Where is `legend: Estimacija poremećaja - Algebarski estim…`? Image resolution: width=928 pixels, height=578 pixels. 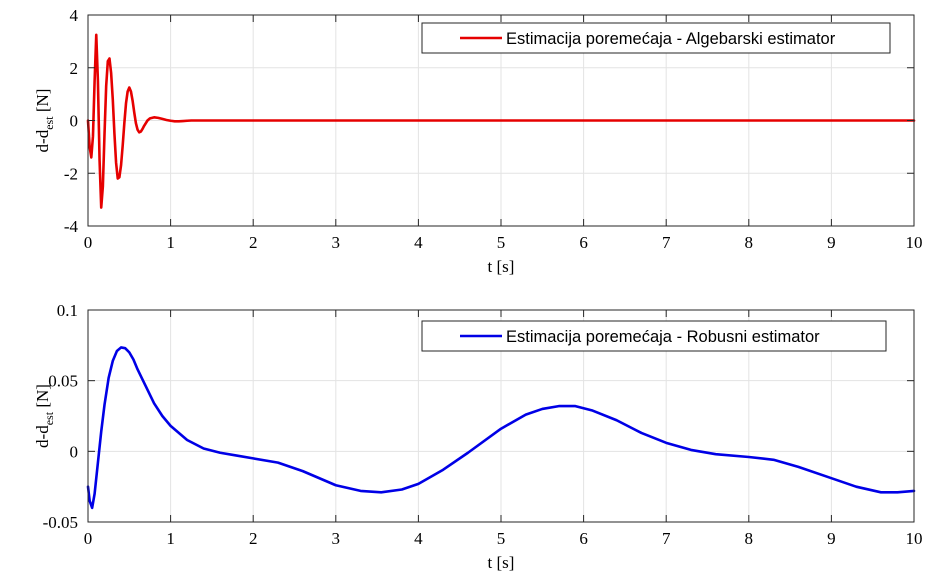 legend: Estimacija poremećaja - Algebarski estim… is located at coordinates (656, 38).